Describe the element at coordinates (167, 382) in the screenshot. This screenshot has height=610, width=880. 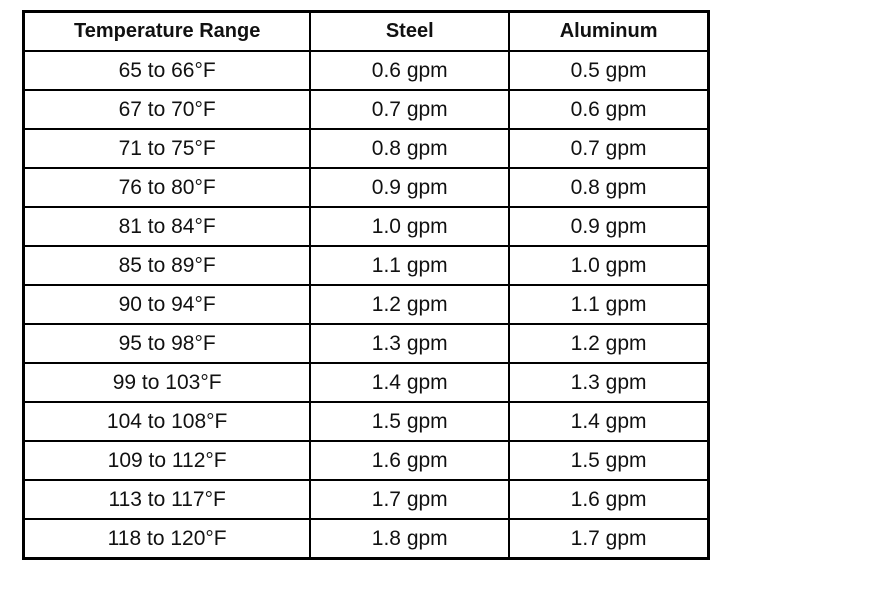
I see `table-cell: 99 to 103°F` at that location.